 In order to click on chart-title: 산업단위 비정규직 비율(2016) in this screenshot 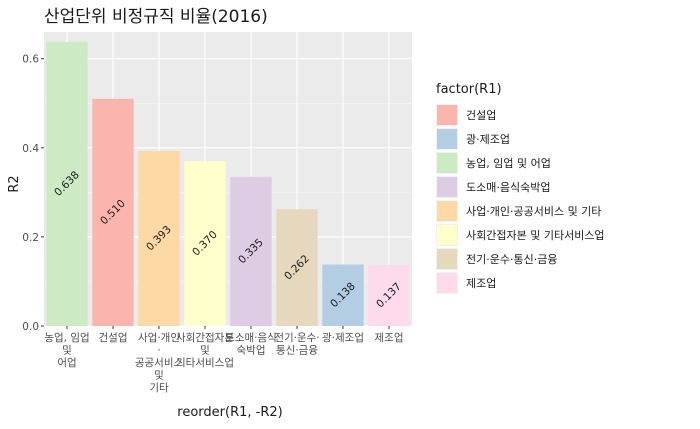, I will do `click(156, 17)`.